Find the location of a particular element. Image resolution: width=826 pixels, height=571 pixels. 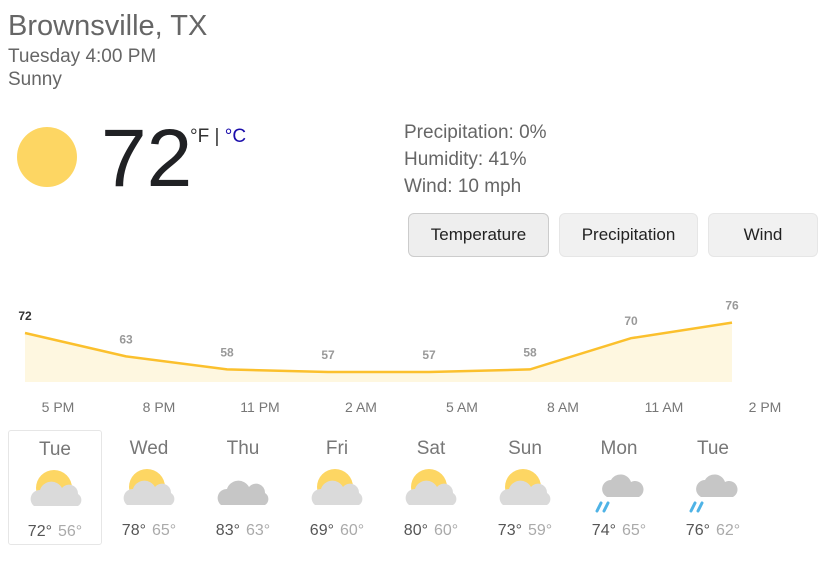

high: 78° is located at coordinates (133, 530).